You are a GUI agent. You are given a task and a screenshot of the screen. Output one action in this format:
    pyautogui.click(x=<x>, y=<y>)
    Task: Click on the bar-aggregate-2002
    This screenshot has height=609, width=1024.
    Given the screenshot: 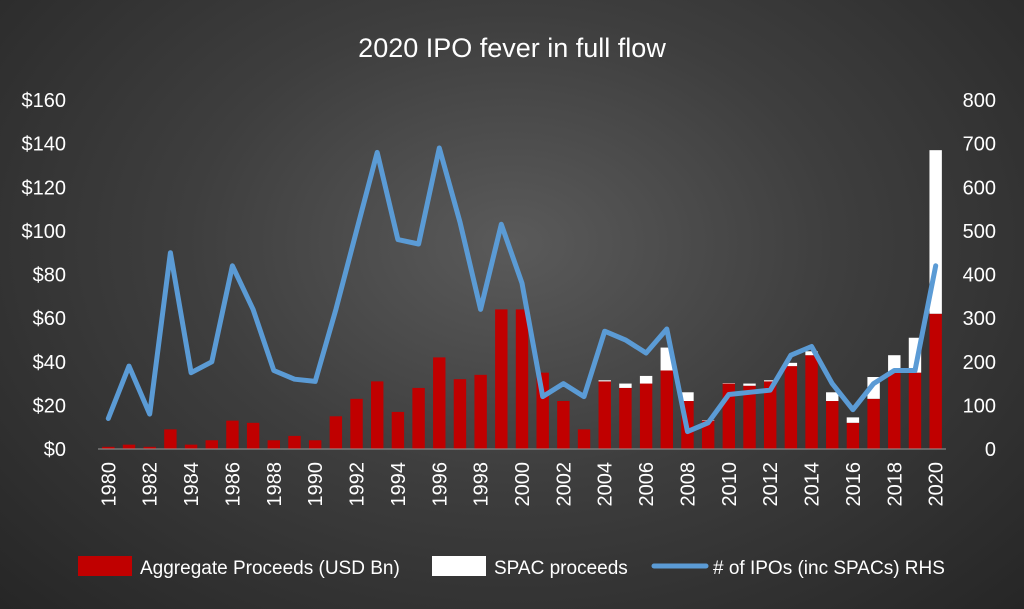 What is the action you would take?
    pyautogui.click(x=563, y=425)
    